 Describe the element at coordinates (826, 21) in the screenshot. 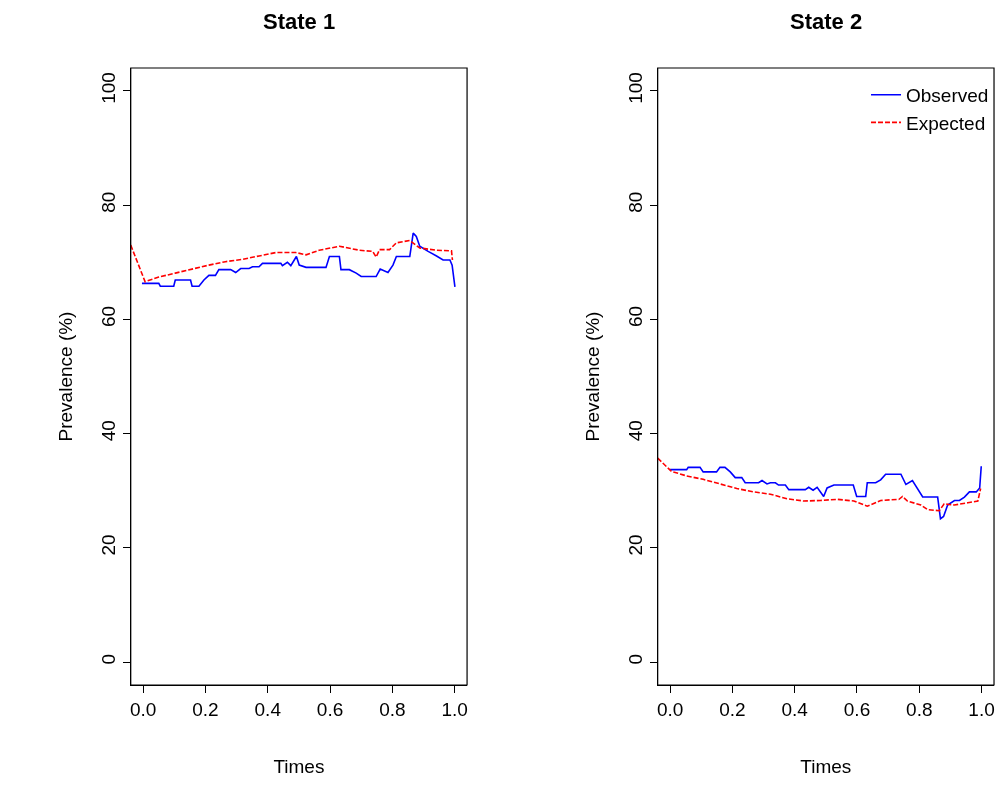

I see `chart-title: State 2` at that location.